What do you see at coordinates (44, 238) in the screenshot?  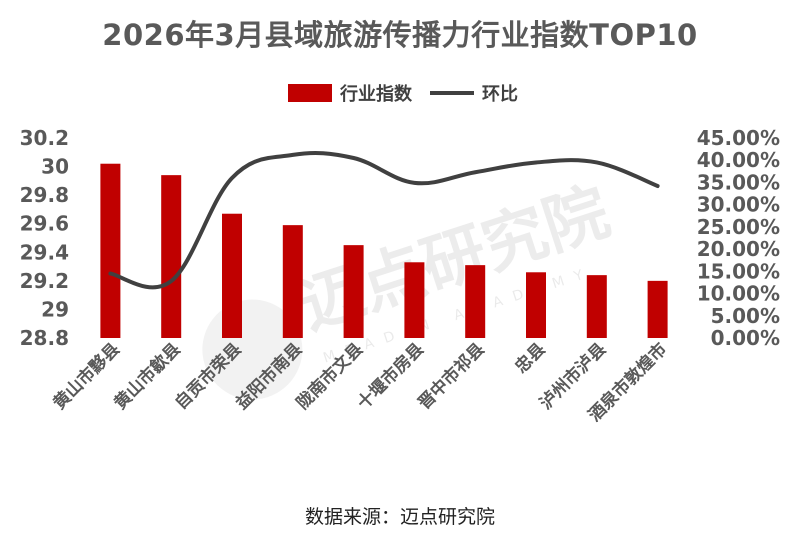 I see `left-axis: 28.8 29 29.2 29.4 29.6 29.8 30 30.2` at bounding box center [44, 238].